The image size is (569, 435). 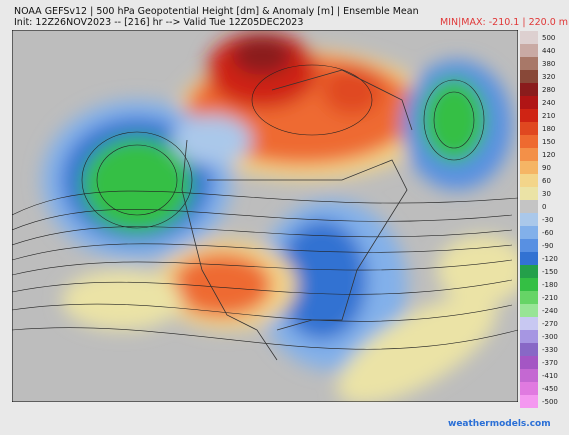 What do you see at coordinates (550, 310) in the screenshot?
I see `colorbar-label: -240` at bounding box center [550, 310].